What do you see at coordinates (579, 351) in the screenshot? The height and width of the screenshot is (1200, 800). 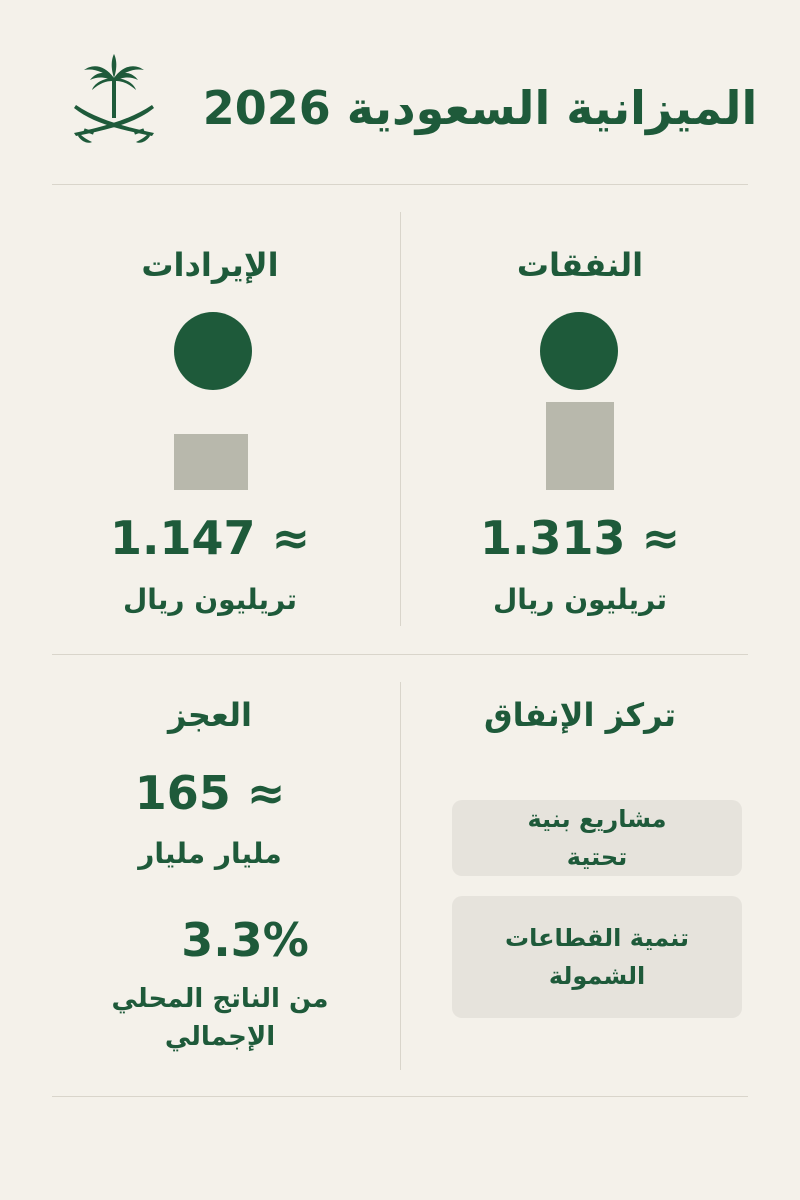 I see `expenses-circle-icon` at bounding box center [579, 351].